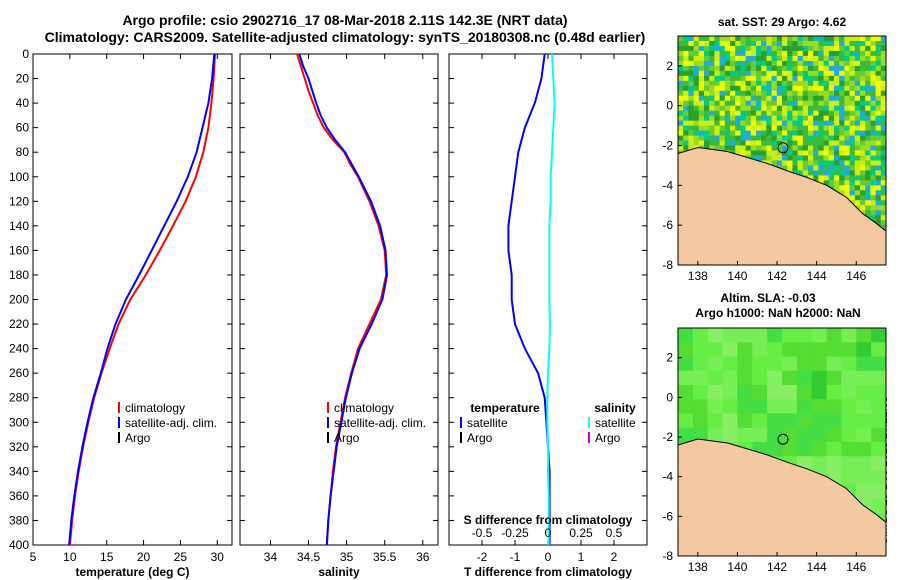  I want to click on sst_map-ytick-label: -6, so click(667, 225).